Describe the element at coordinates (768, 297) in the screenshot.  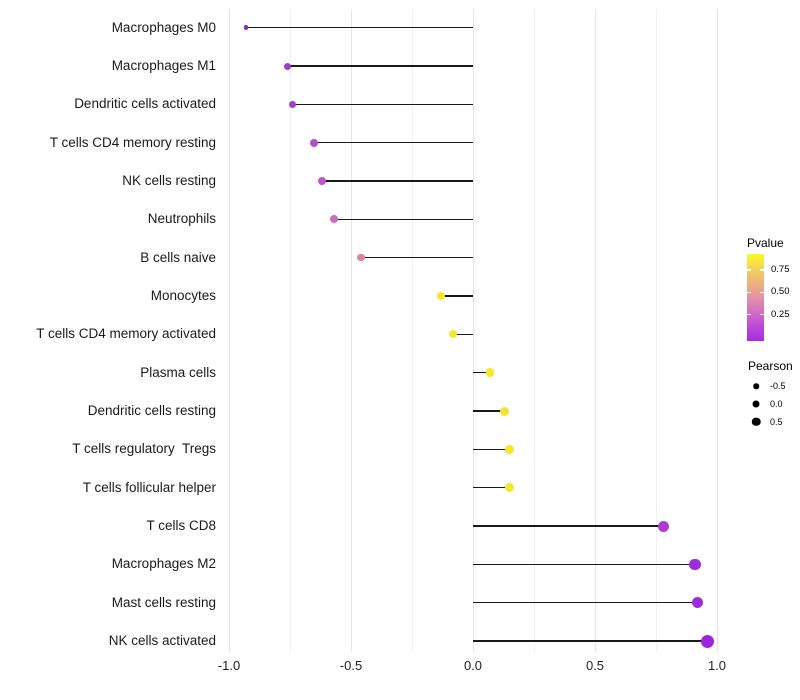
I see `pvalue-colorbar-gradient: 0.75 0.50 0.25` at that location.